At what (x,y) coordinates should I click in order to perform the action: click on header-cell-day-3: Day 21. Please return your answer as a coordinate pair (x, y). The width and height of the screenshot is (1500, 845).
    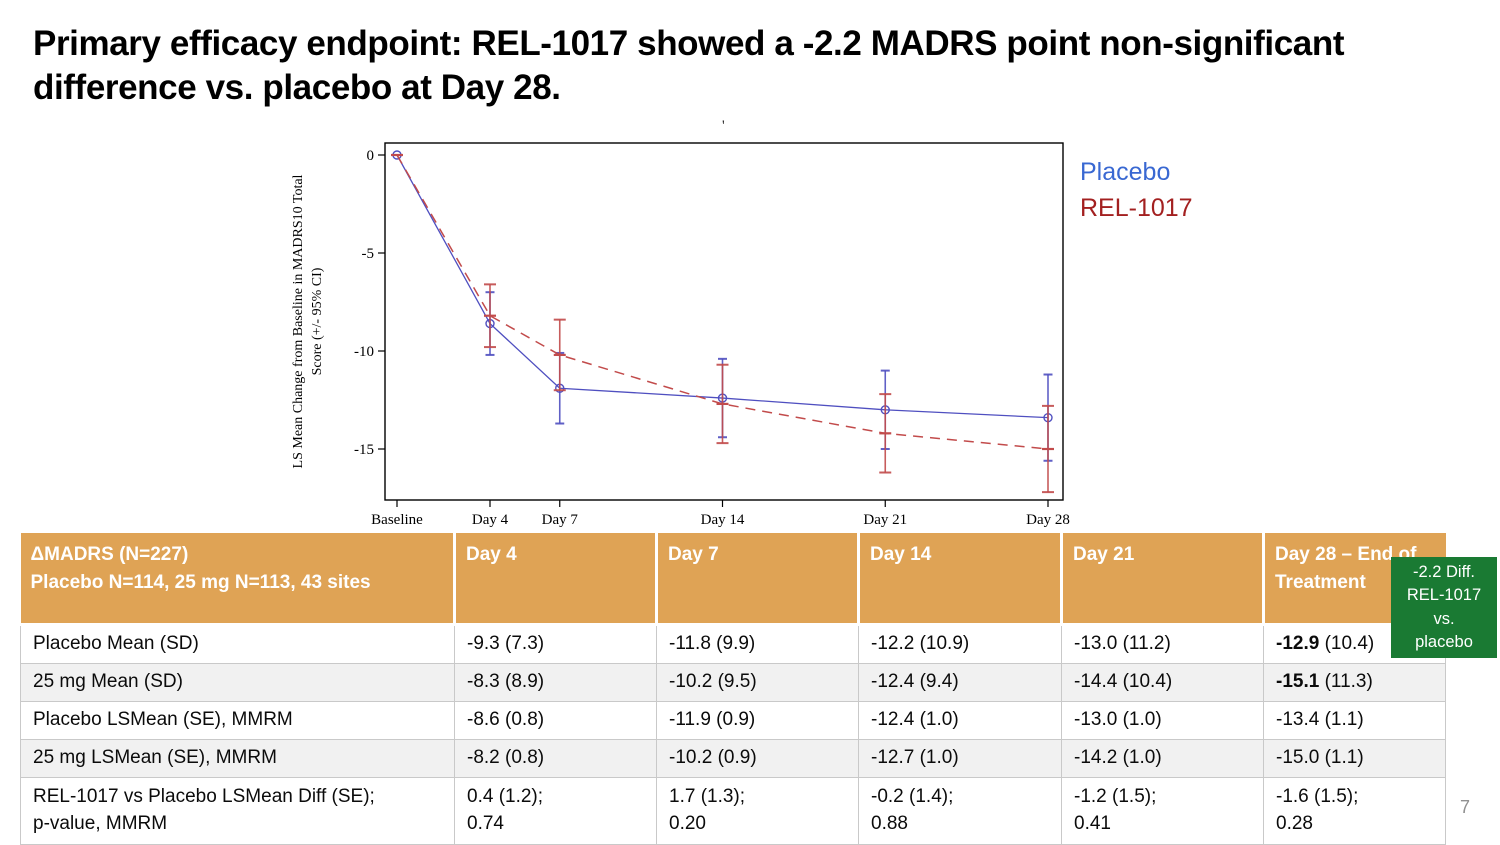
    Looking at the image, I should click on (1163, 579).